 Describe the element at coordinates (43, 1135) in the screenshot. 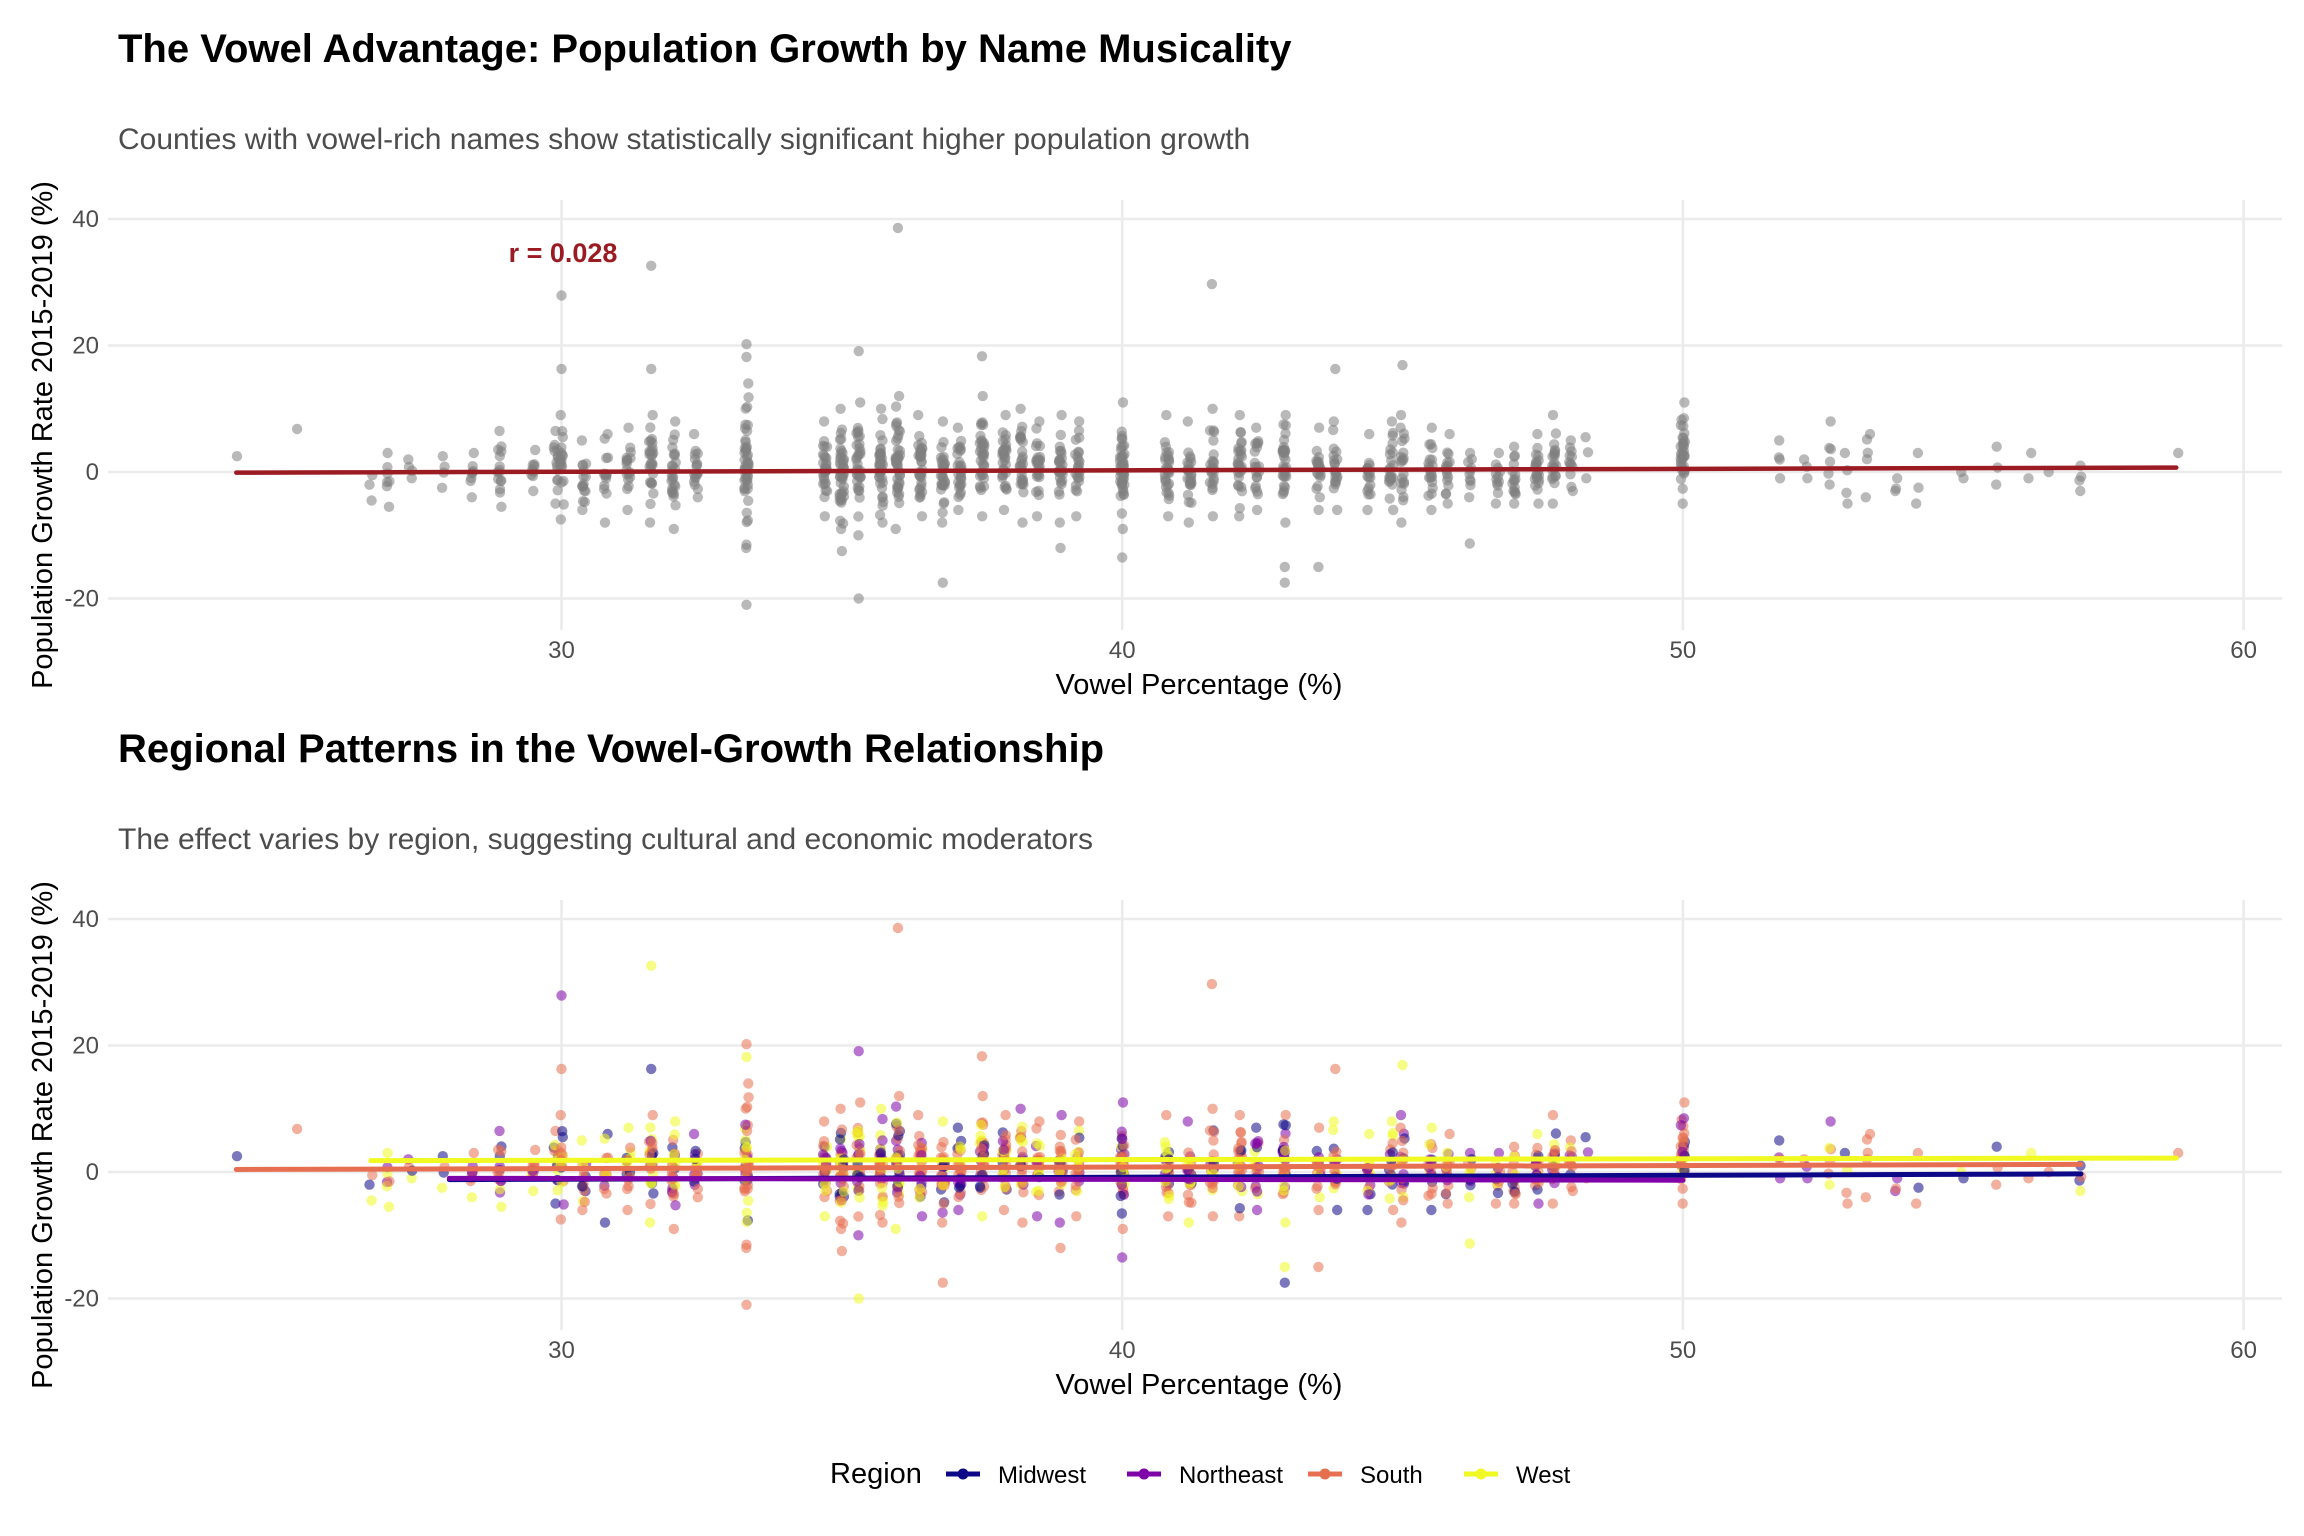

I see `panel-2-y-axis-label: Population Growth Rate 2015-2019 (%)` at that location.